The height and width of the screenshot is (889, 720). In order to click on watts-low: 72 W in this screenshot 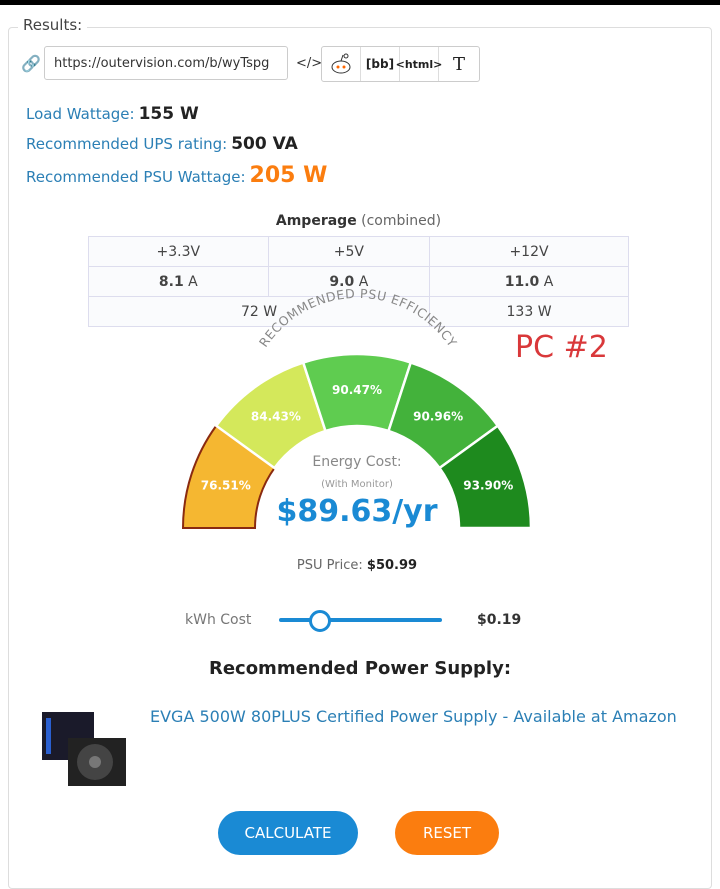, I will do `click(259, 311)`.